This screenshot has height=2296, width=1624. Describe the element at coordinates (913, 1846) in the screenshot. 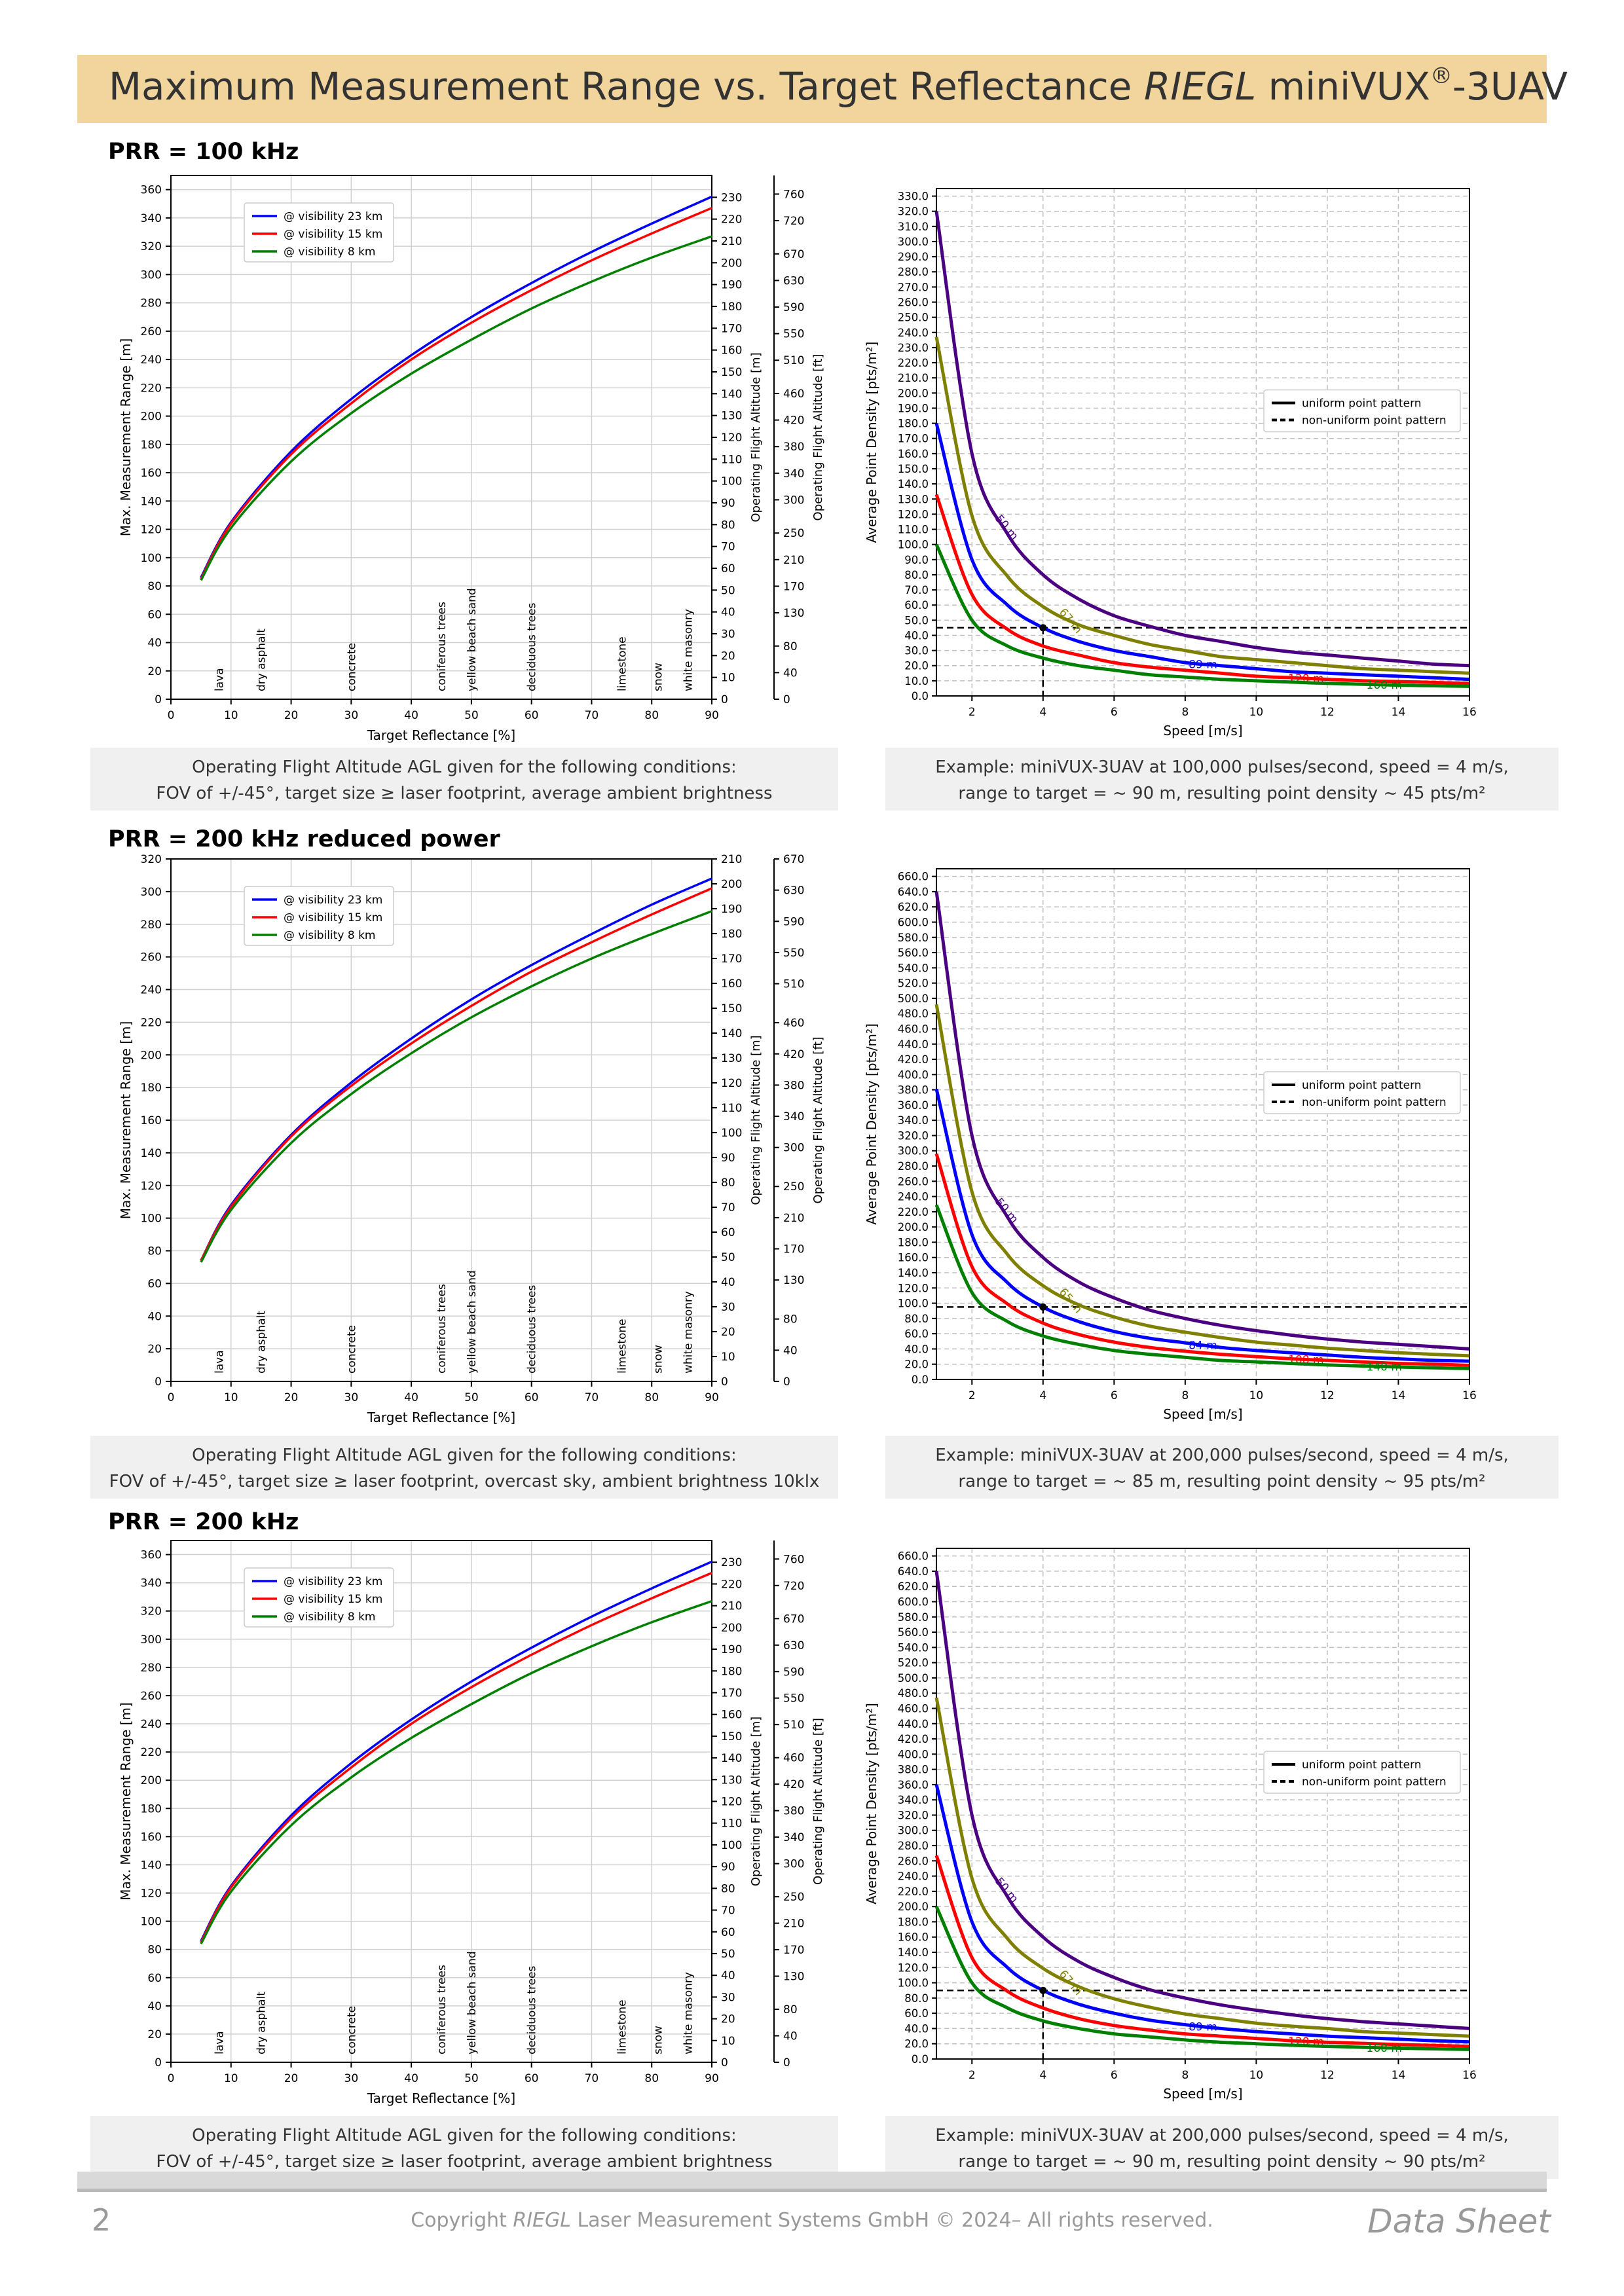

I see `y-tick-label: 280.0` at that location.